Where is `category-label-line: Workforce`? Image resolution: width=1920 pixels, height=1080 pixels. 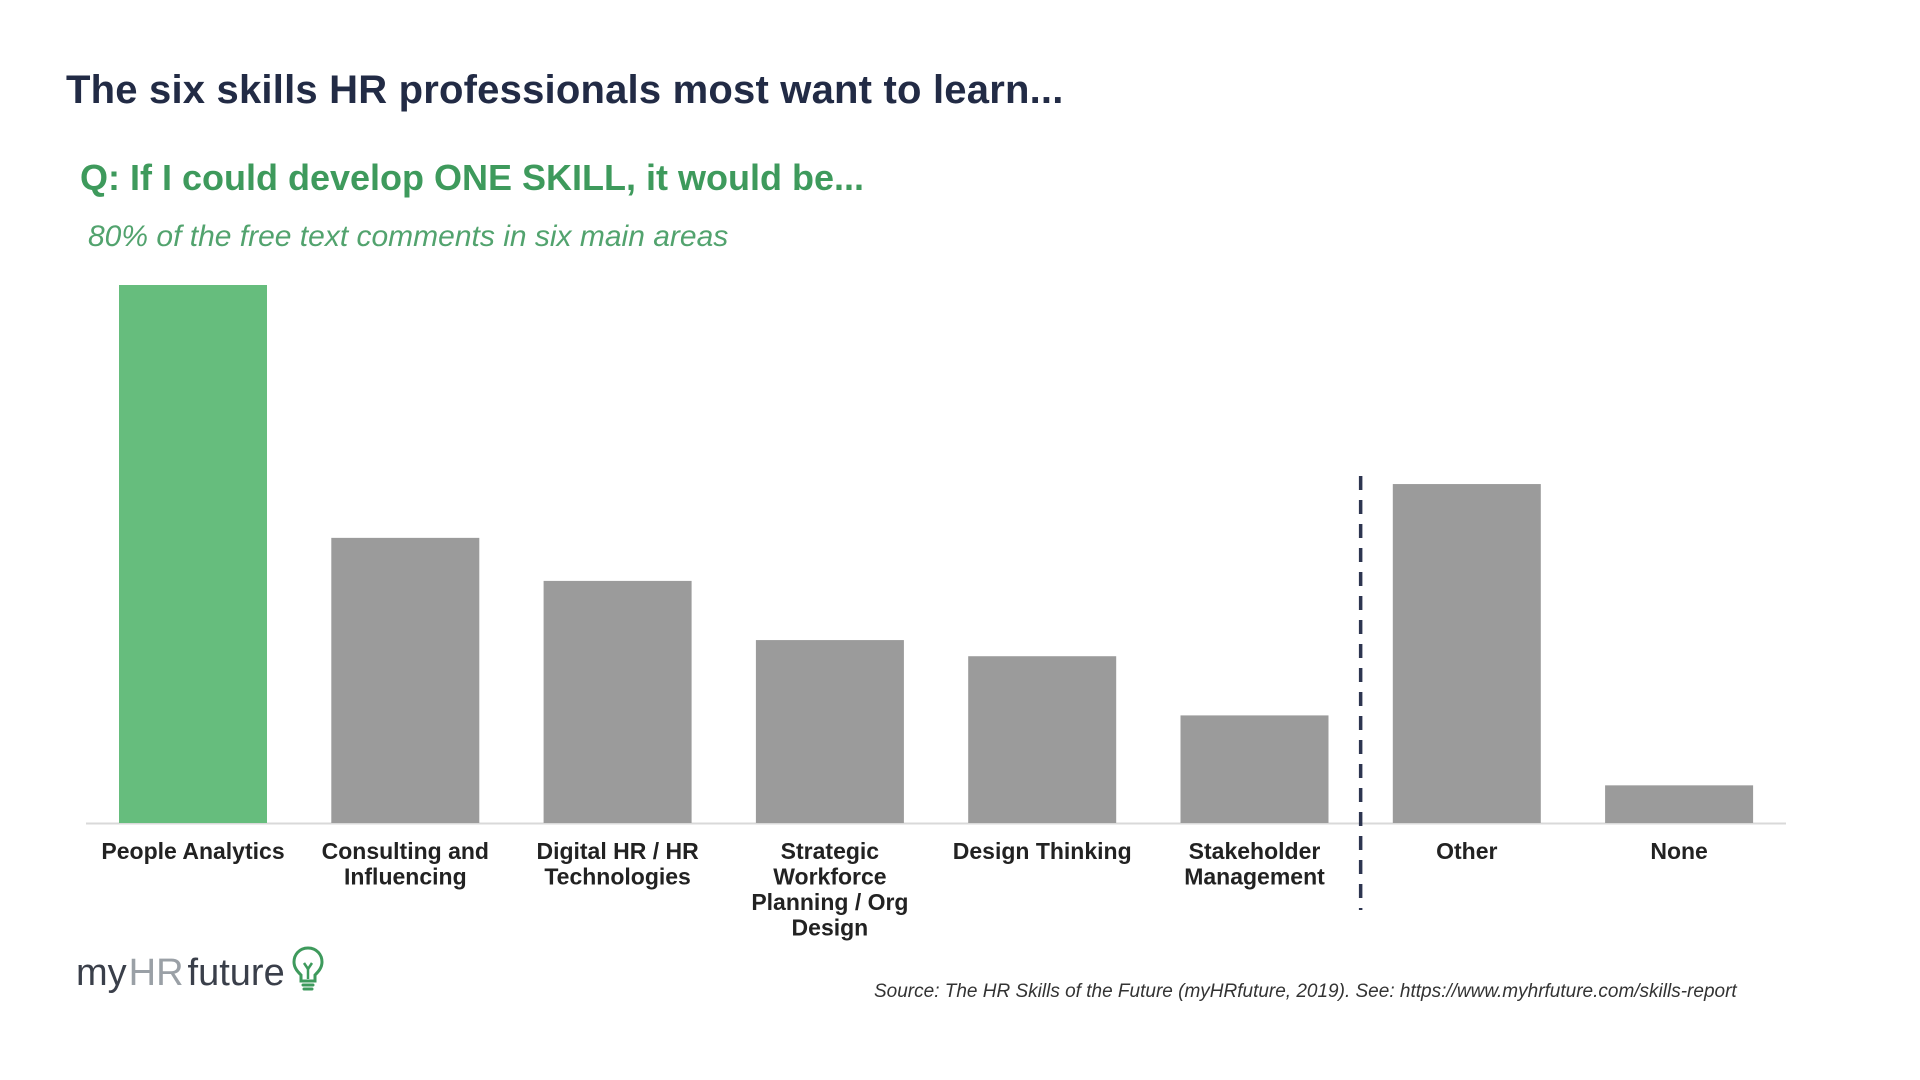 category-label-line: Workforce is located at coordinates (829, 877).